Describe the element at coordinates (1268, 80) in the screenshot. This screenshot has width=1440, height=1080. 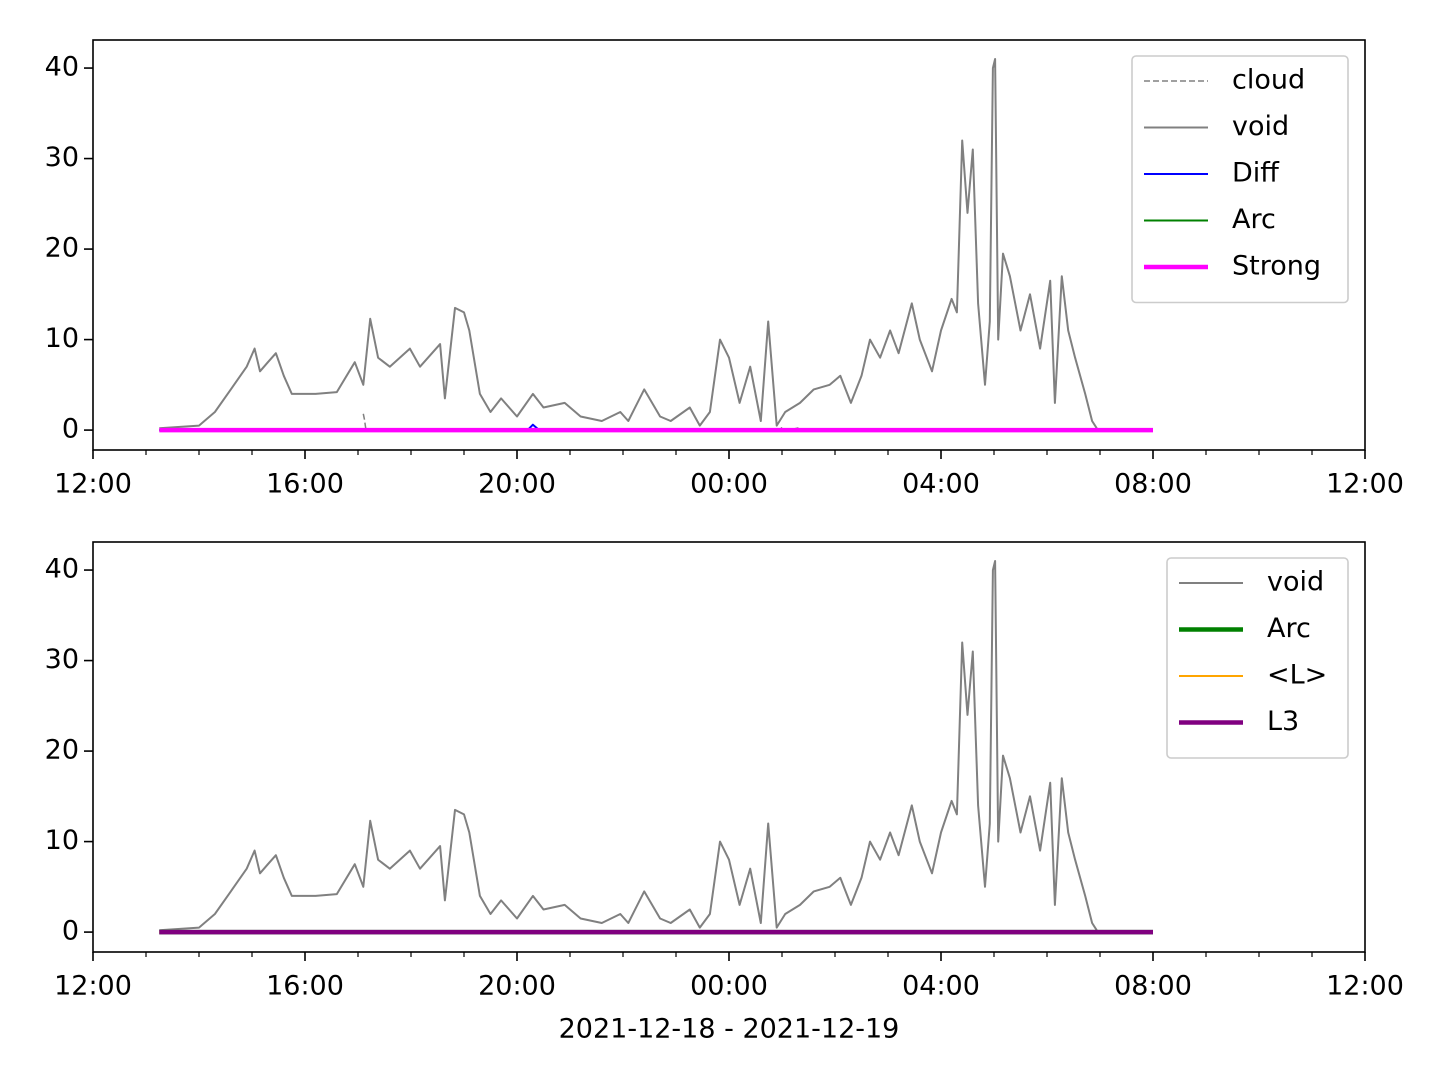
I see `legend-label: cloud` at that location.